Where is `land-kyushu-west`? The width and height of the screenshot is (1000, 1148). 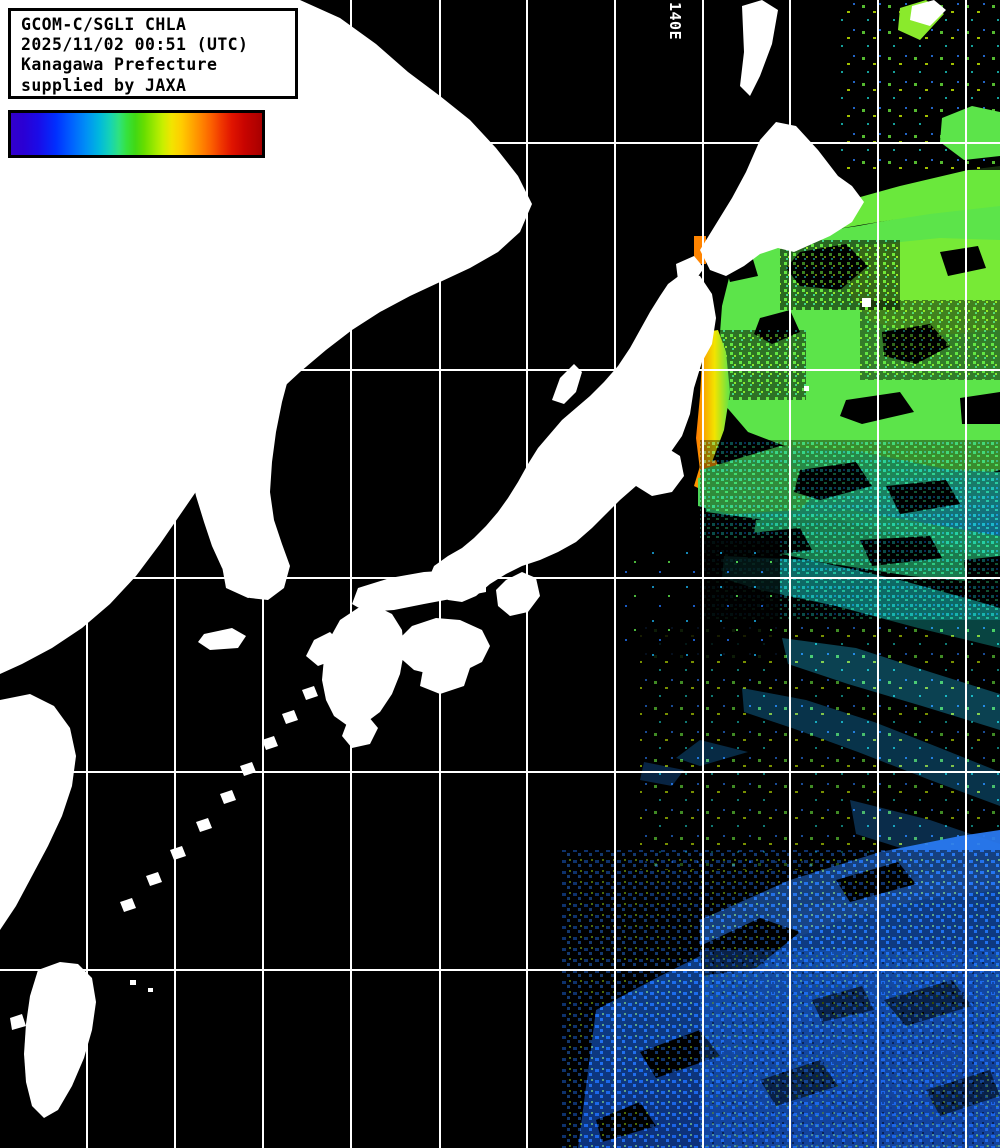 land-kyushu-west is located at coordinates (323, 649).